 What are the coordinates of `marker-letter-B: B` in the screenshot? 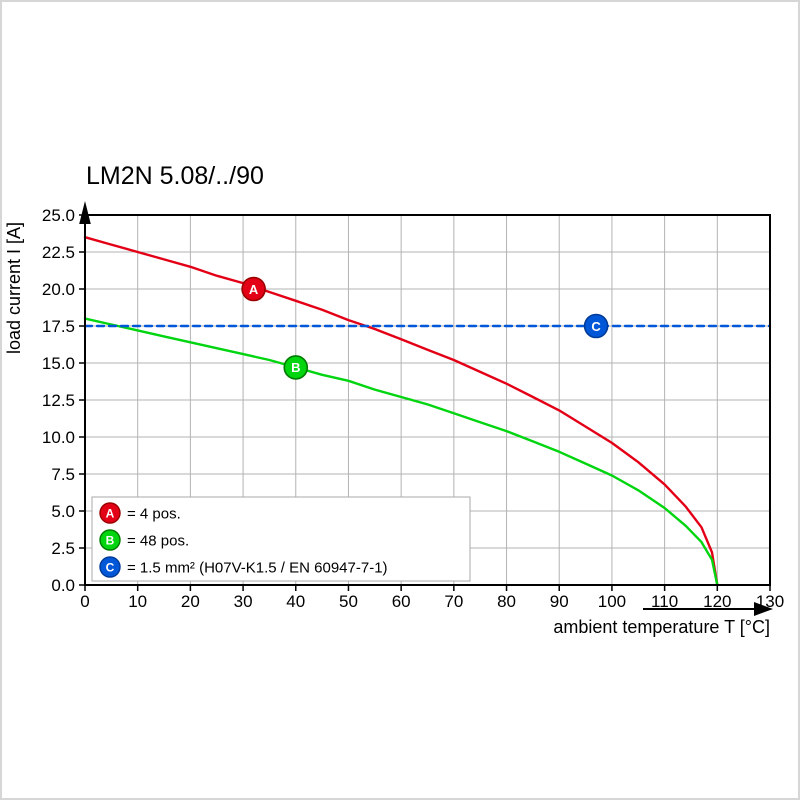 It's located at (295, 367).